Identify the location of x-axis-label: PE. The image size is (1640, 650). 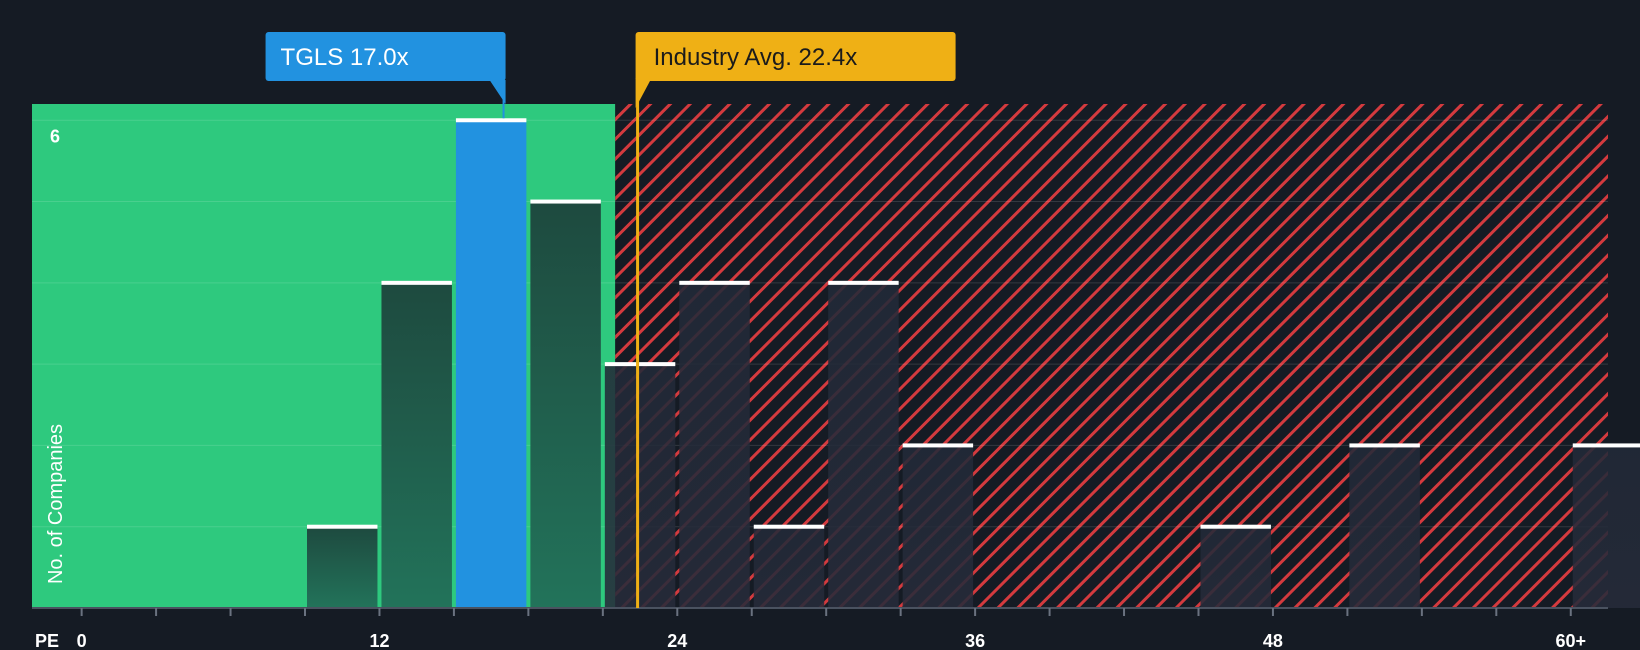
(47, 640).